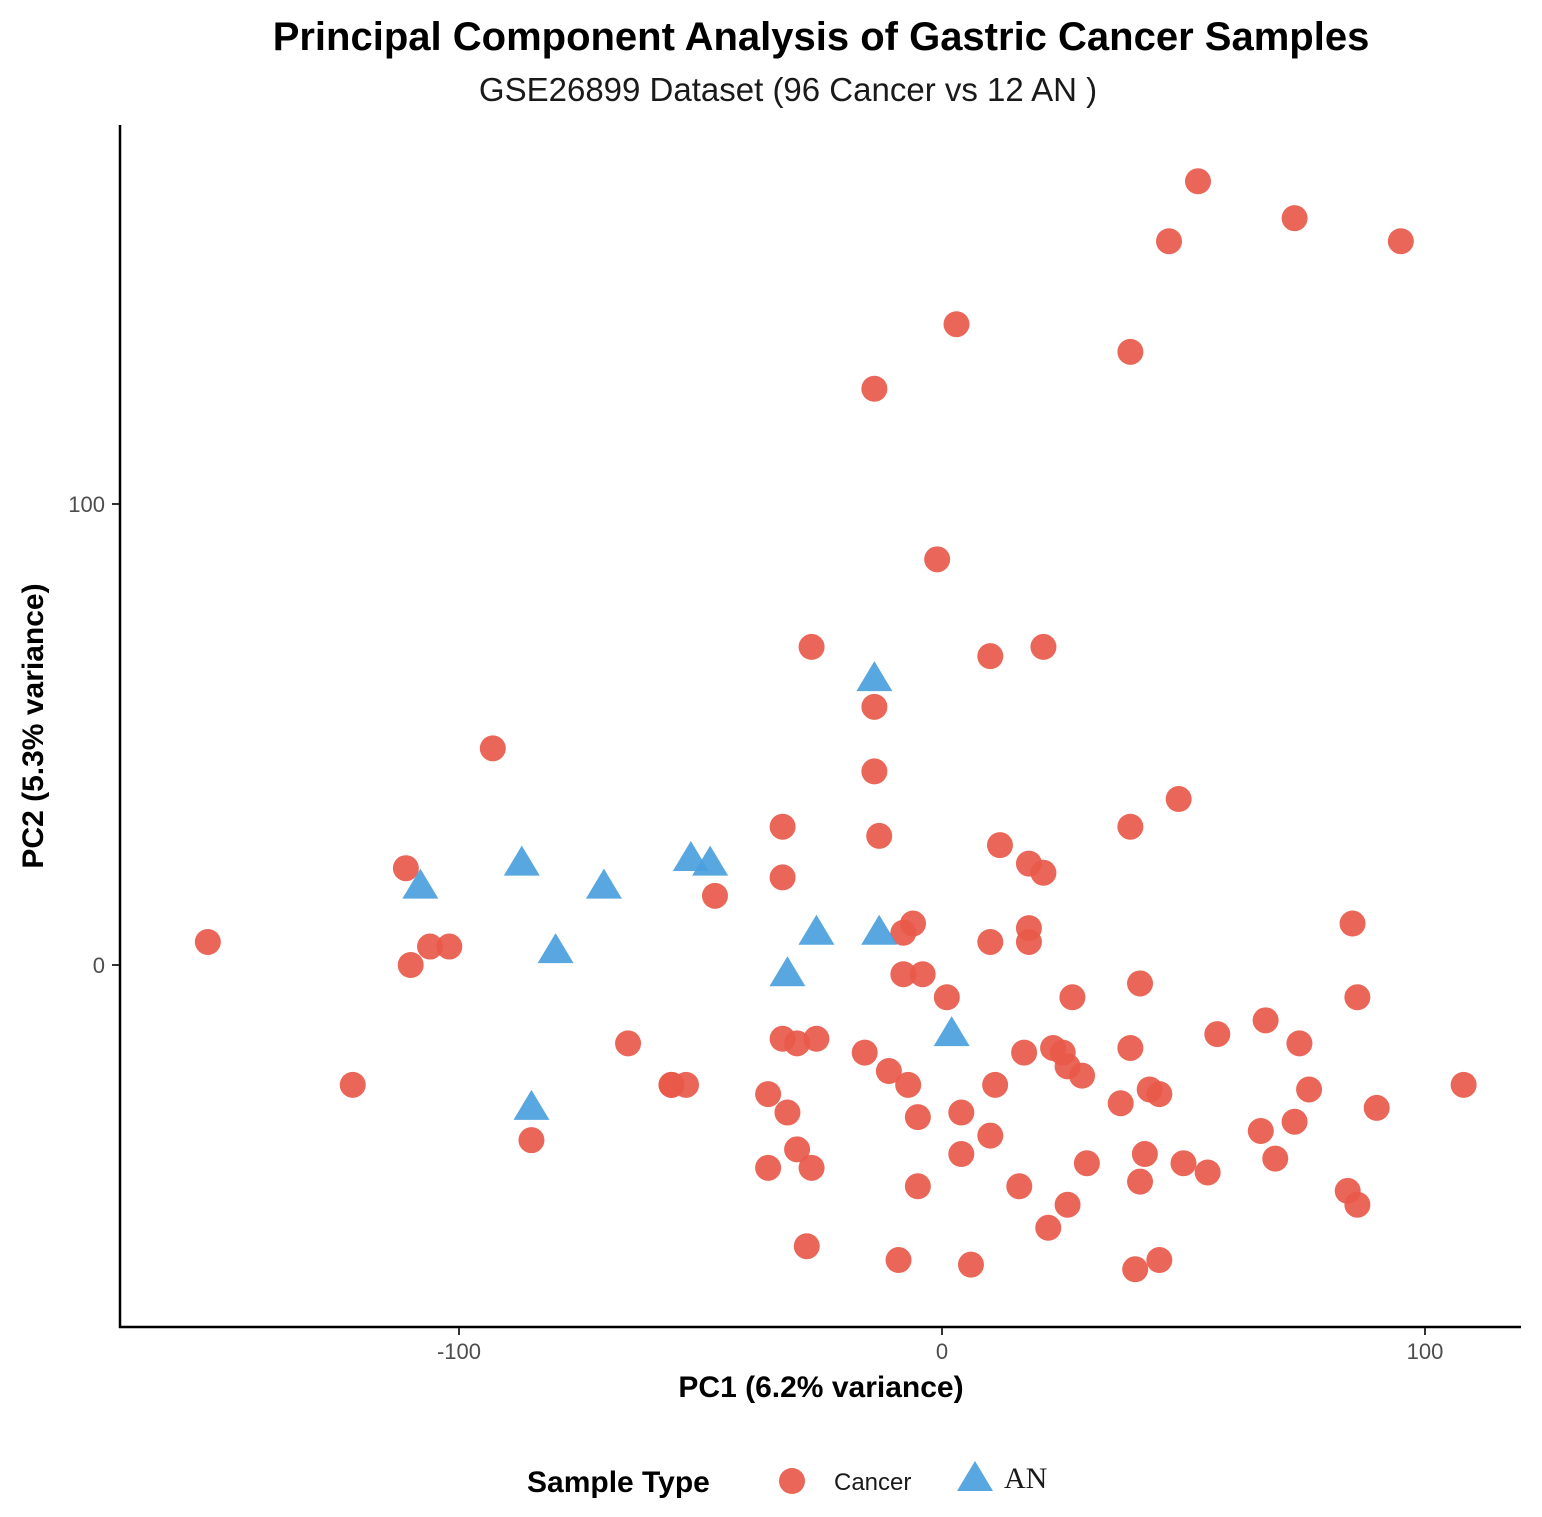 The image size is (1542, 1517). Describe the element at coordinates (788, 89) in the screenshot. I see `chart-subtitle: GSE26899 Dataset (96 Cancer vs 12 AN )` at that location.